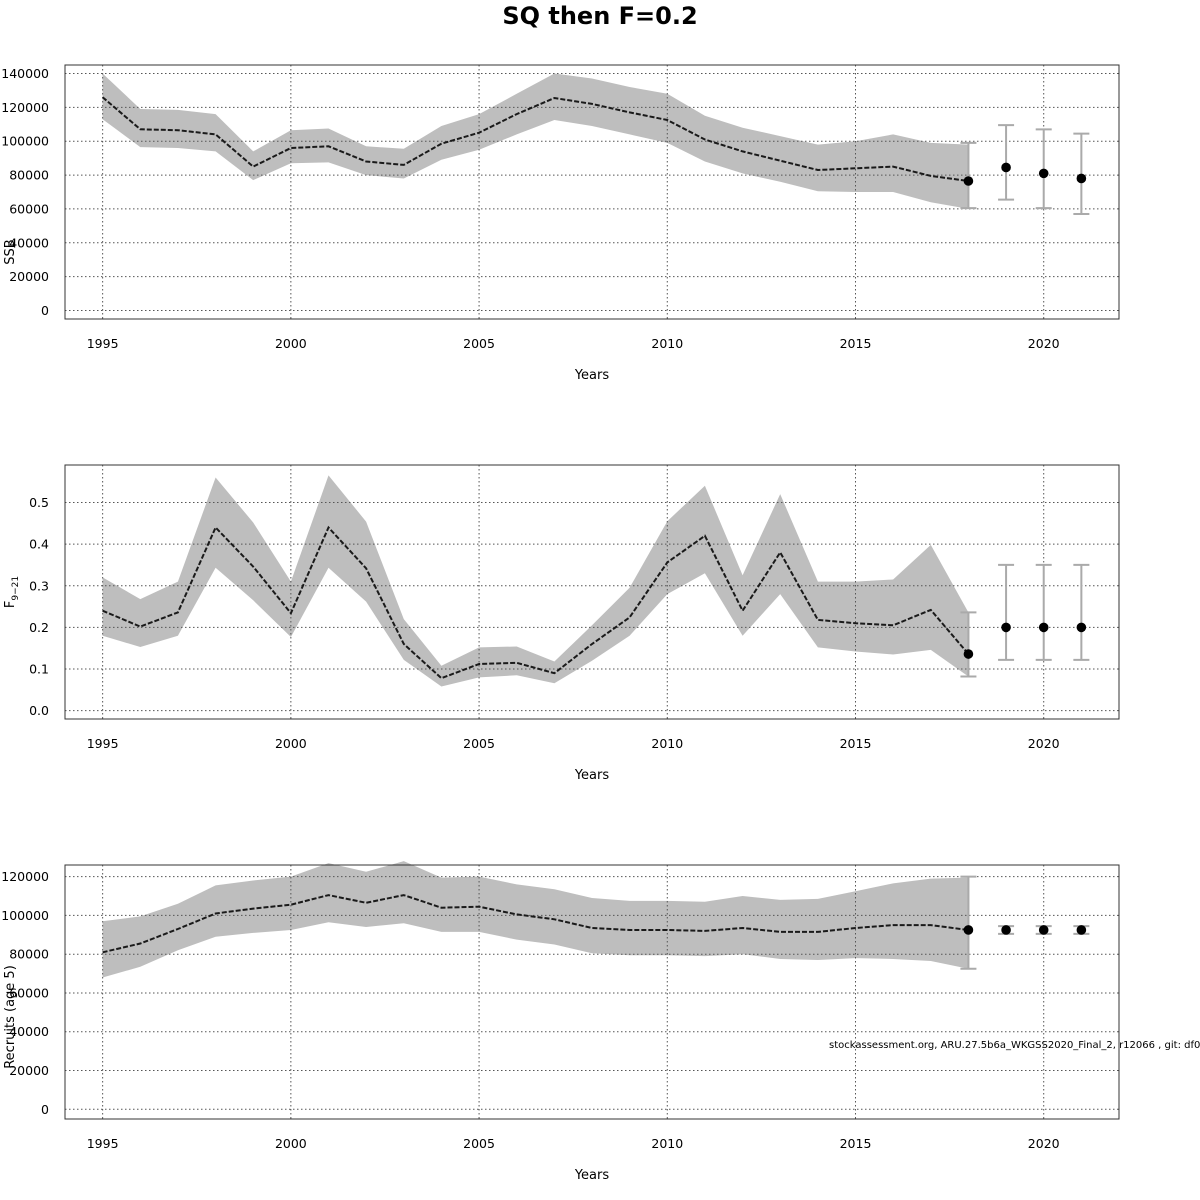  What do you see at coordinates (25, 73) in the screenshot?
I see `y-tick-label: 140000` at bounding box center [25, 73].